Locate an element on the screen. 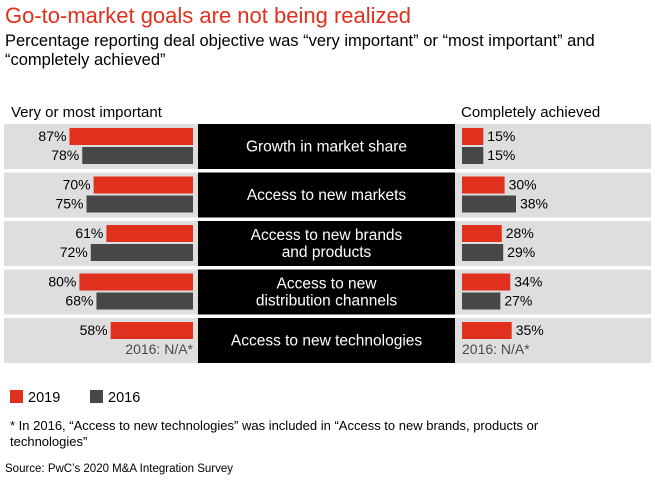  row-3-right-value-2016: 29% is located at coordinates (521, 252).